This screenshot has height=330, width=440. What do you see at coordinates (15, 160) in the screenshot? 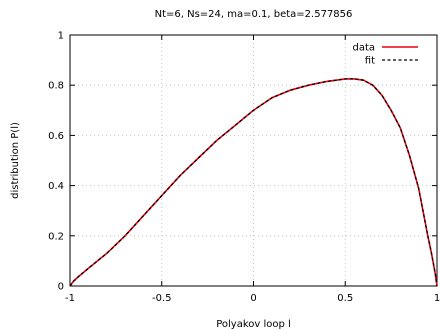
I see `y-axis-label: distribution P(l)` at bounding box center [15, 160].